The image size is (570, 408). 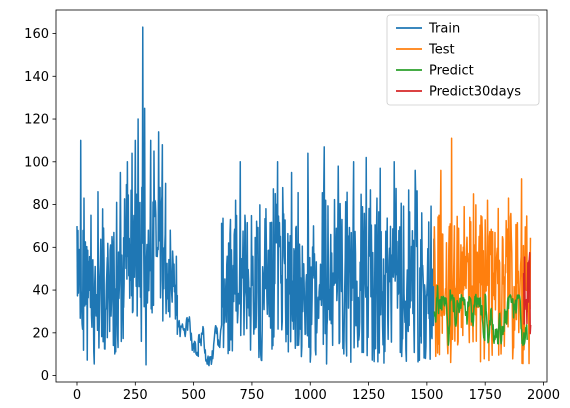 I want to click on y-tick-label: 160, so click(x=36, y=34).